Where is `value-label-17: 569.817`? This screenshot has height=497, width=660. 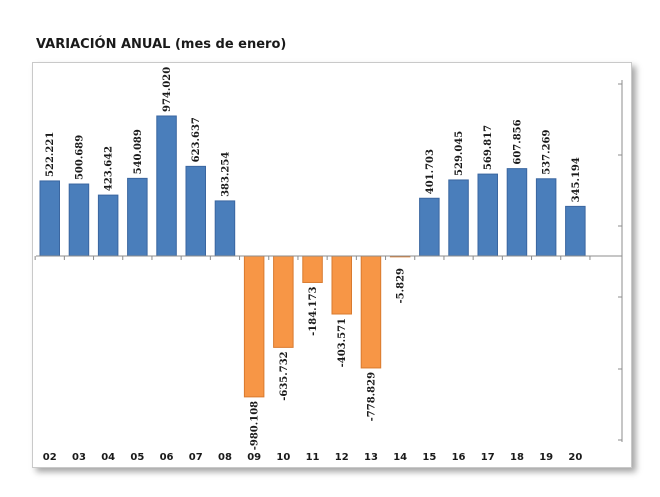 value-label-17: 569.817 is located at coordinates (488, 147).